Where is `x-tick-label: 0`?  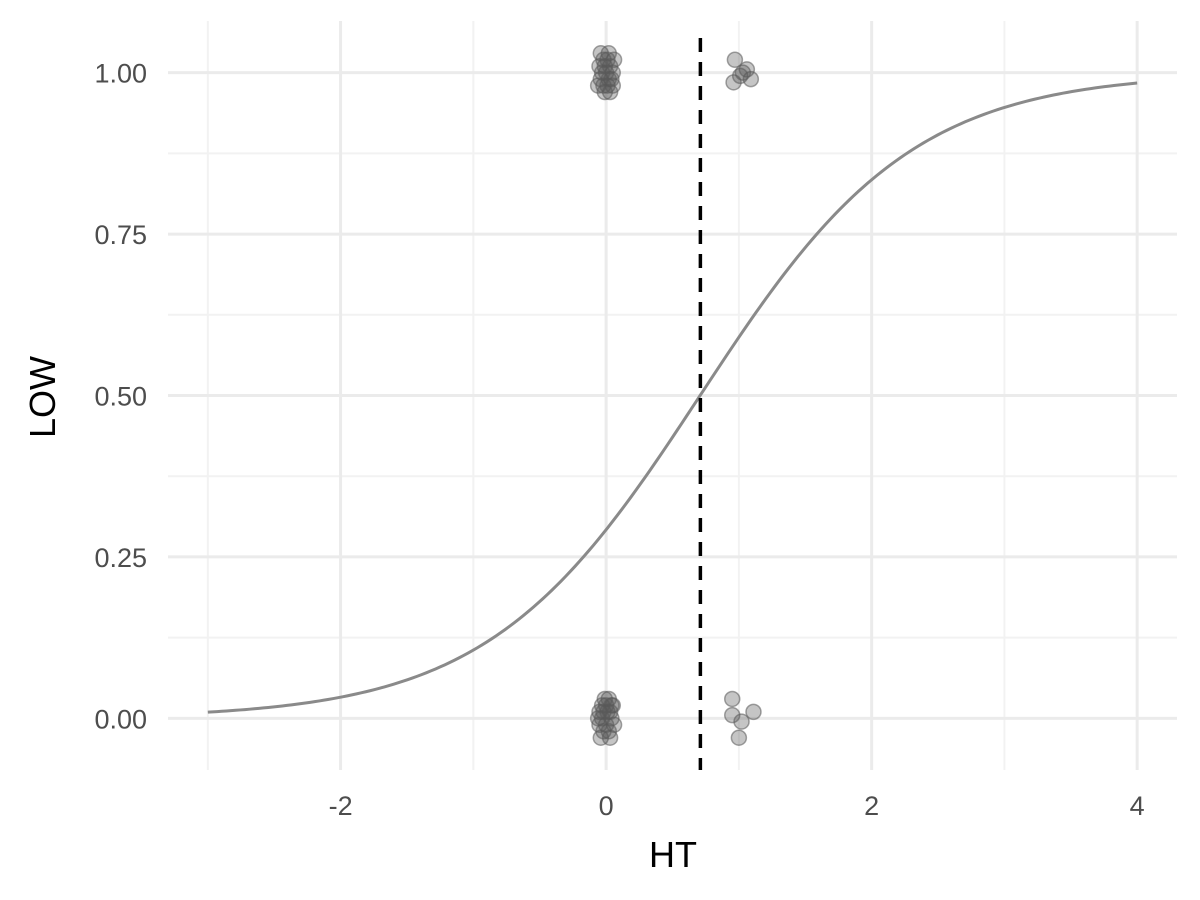
x-tick-label: 0 is located at coordinates (606, 806).